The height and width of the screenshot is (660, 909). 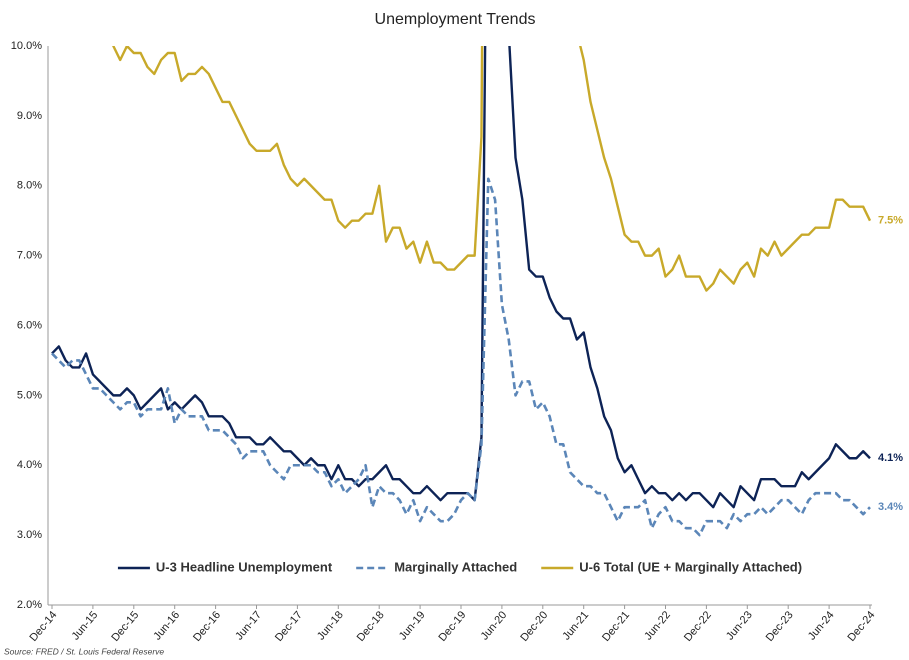 I want to click on x-tick-label: Jun-17, so click(x=248, y=625).